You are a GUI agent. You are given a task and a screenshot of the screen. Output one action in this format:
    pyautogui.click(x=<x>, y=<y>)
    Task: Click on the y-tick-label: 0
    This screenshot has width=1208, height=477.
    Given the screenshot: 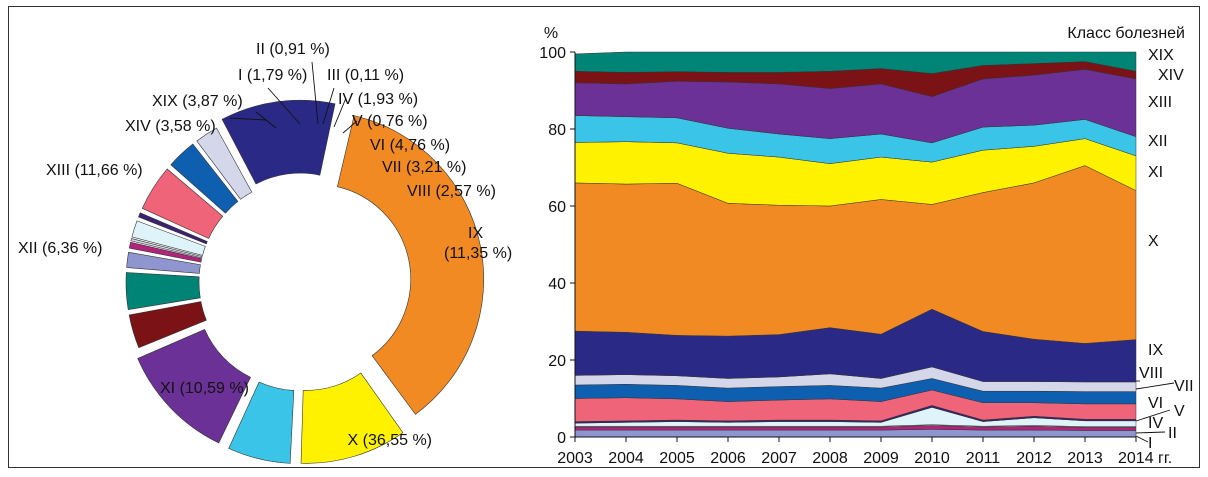 What is the action you would take?
    pyautogui.click(x=561, y=438)
    